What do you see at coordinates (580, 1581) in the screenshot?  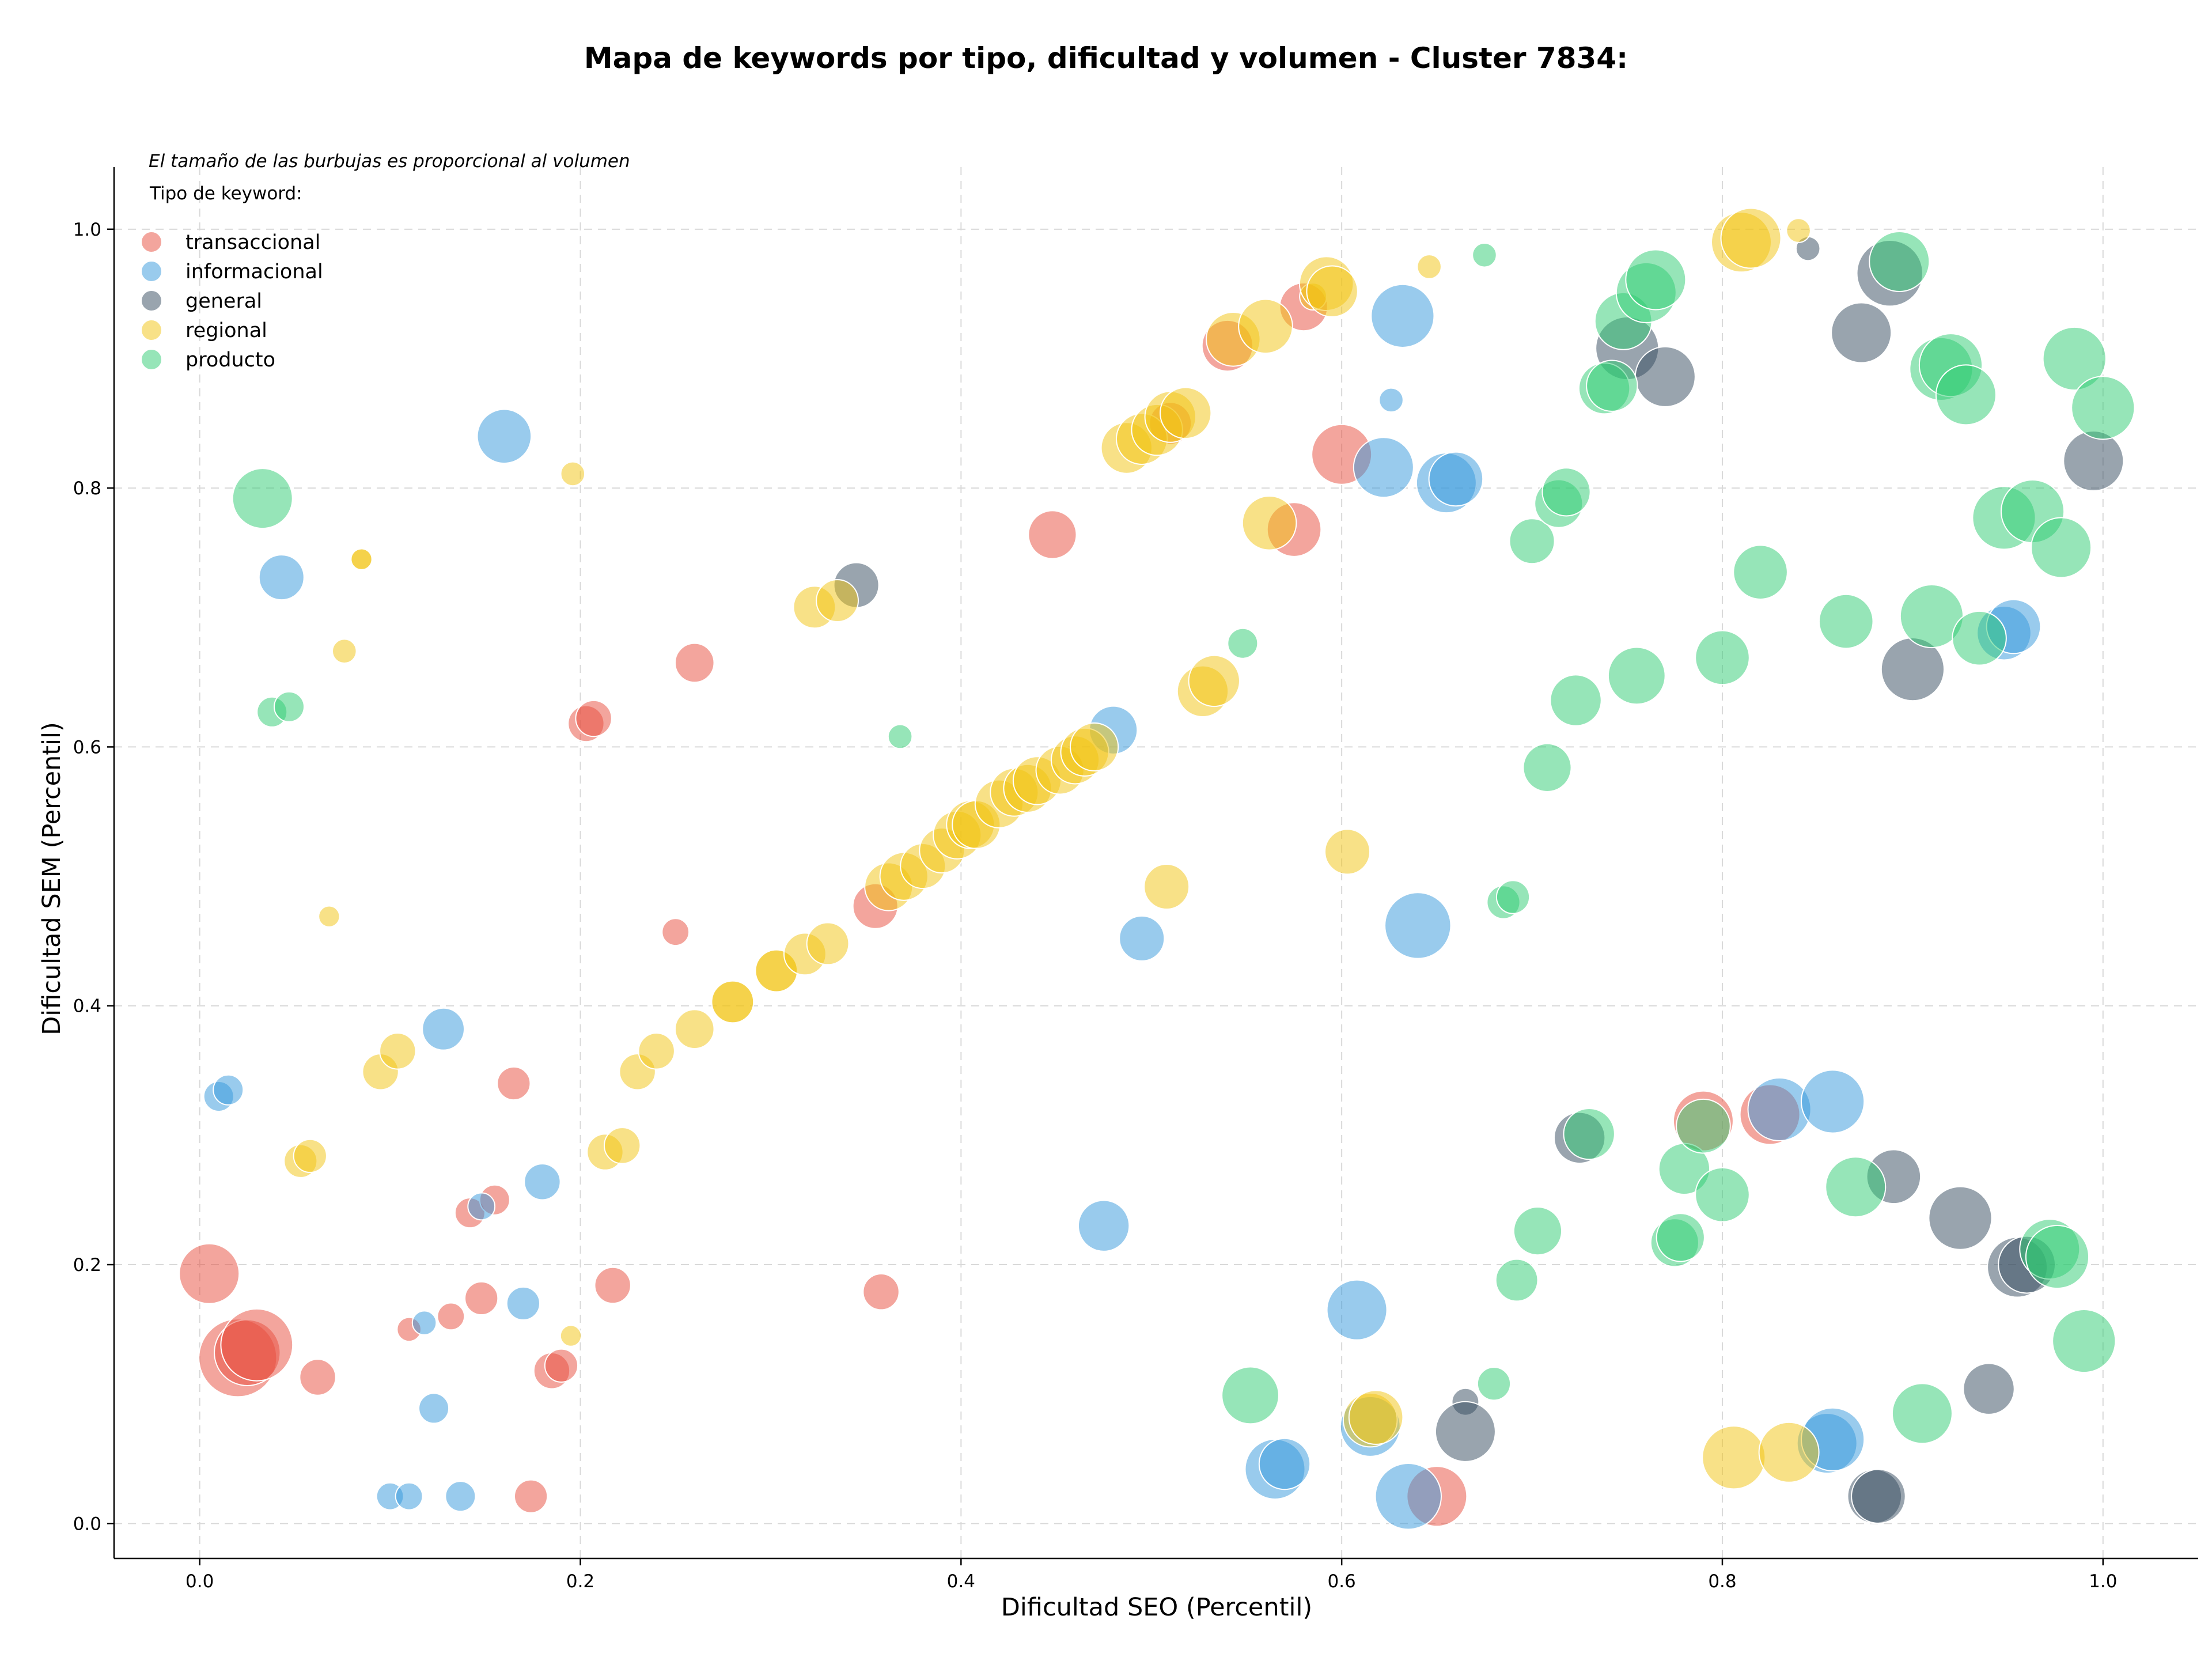 I see `x-tick-label: 0.2` at bounding box center [580, 1581].